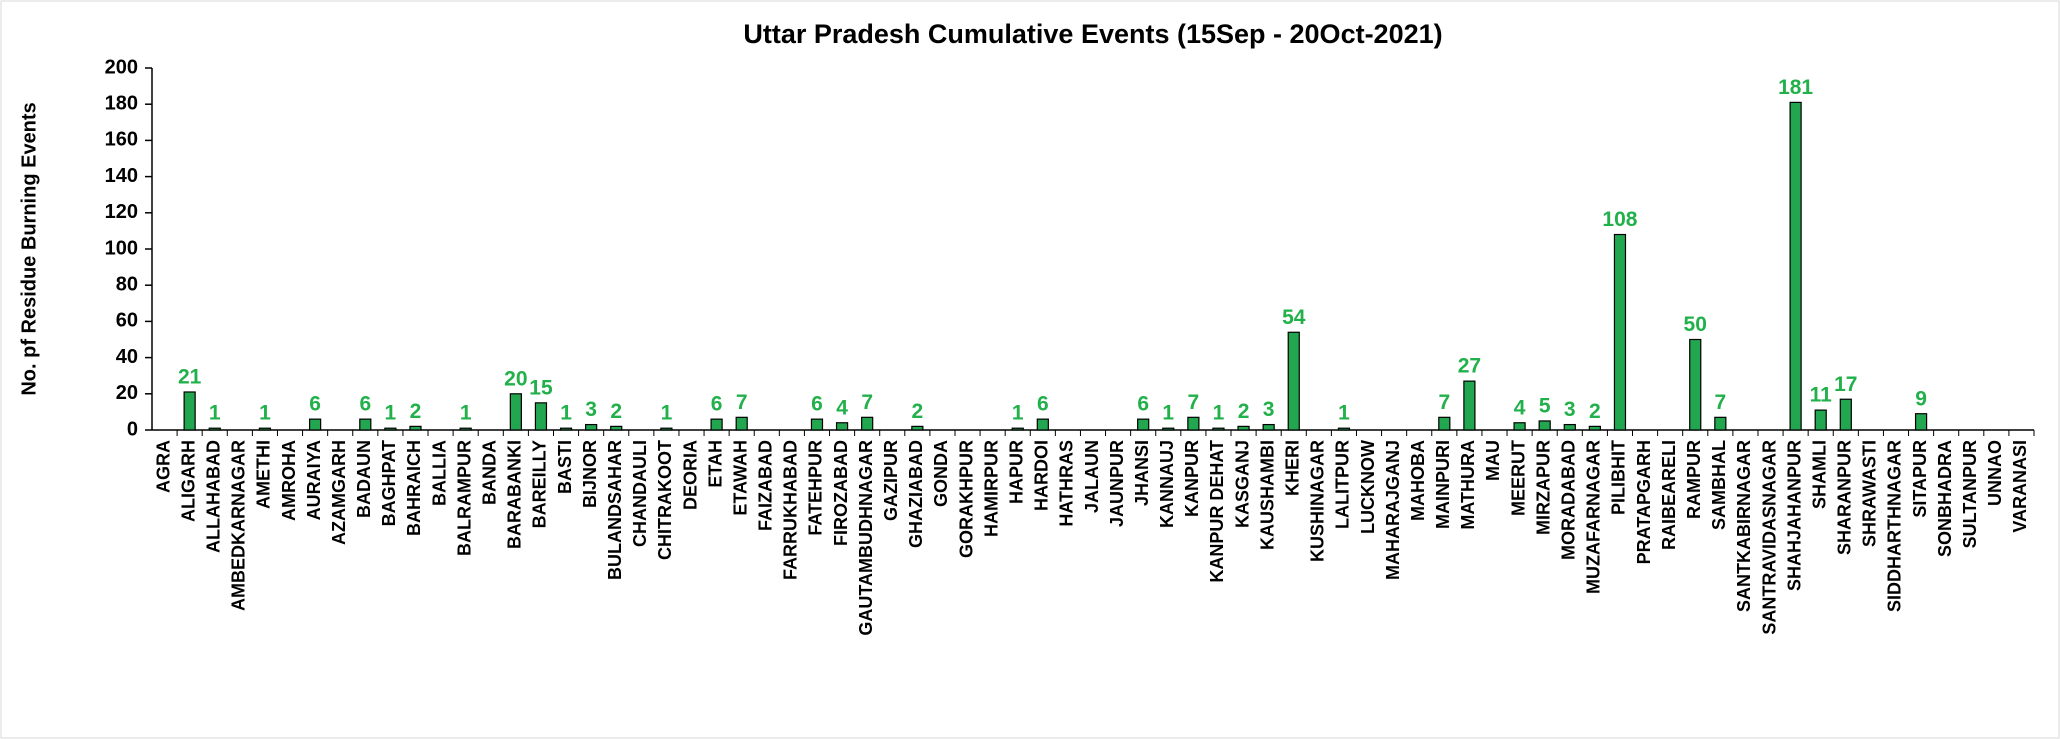 This screenshot has width=2060, height=739. What do you see at coordinates (490, 472) in the screenshot?
I see `x-tick-label: BANDA` at bounding box center [490, 472].